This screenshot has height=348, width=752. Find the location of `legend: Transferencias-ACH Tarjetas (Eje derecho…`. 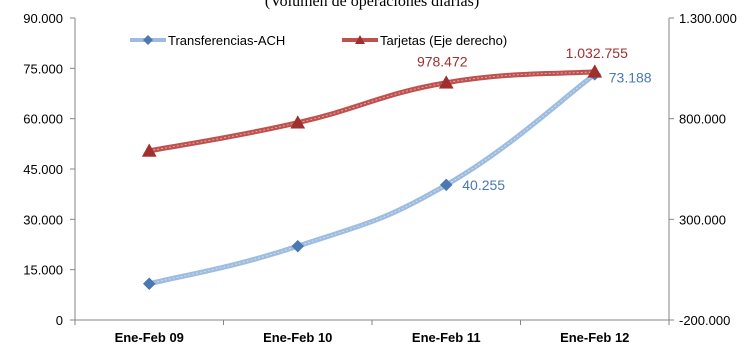

legend: Transferencias-ACH Tarjetas (Eje derecho… is located at coordinates (318, 40).